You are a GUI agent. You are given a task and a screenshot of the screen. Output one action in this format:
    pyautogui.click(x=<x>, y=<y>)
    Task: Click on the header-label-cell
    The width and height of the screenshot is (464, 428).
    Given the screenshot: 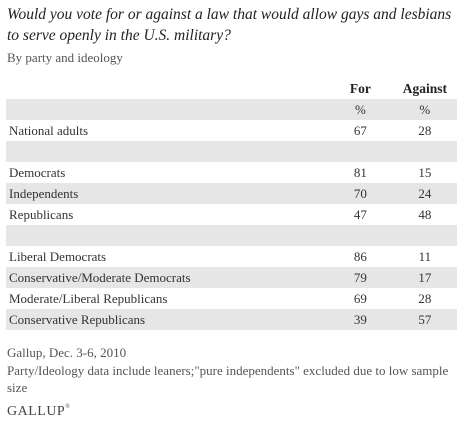 What is the action you would take?
    pyautogui.click(x=167, y=88)
    